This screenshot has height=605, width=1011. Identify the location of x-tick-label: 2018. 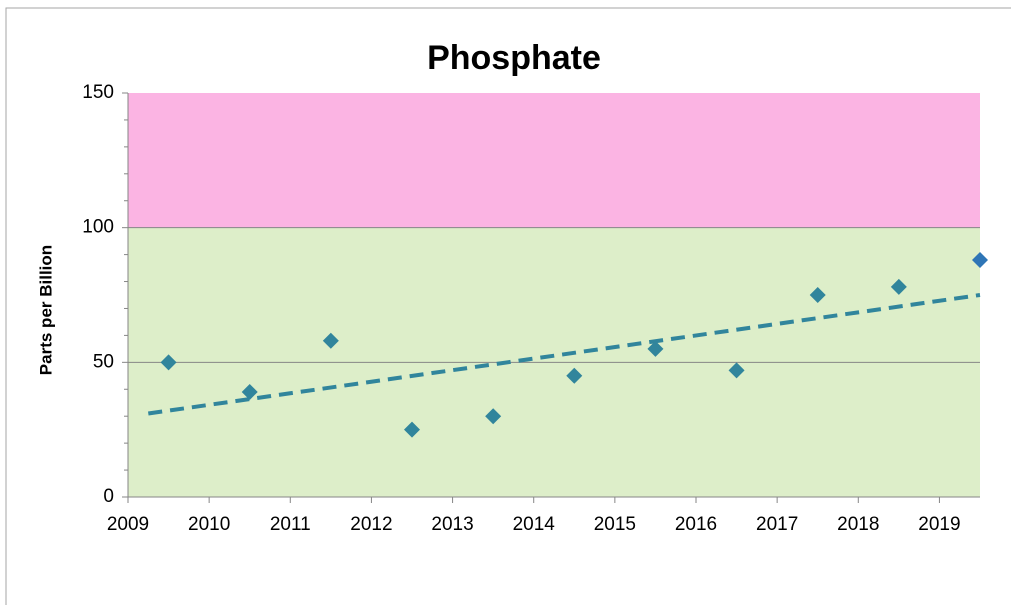
(858, 524).